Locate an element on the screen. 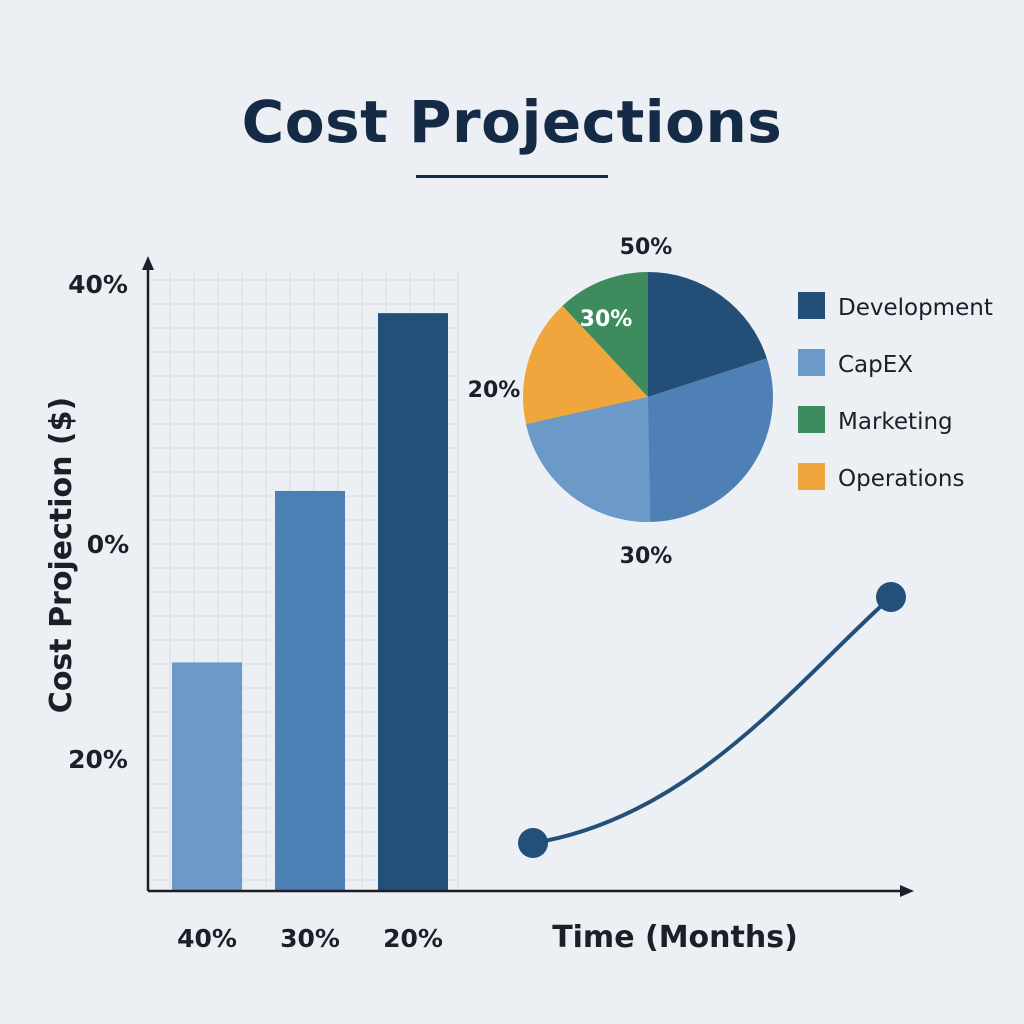 Image resolution: width=1024 pixels, height=1024 pixels. y-tick-label: 40% is located at coordinates (98, 284).